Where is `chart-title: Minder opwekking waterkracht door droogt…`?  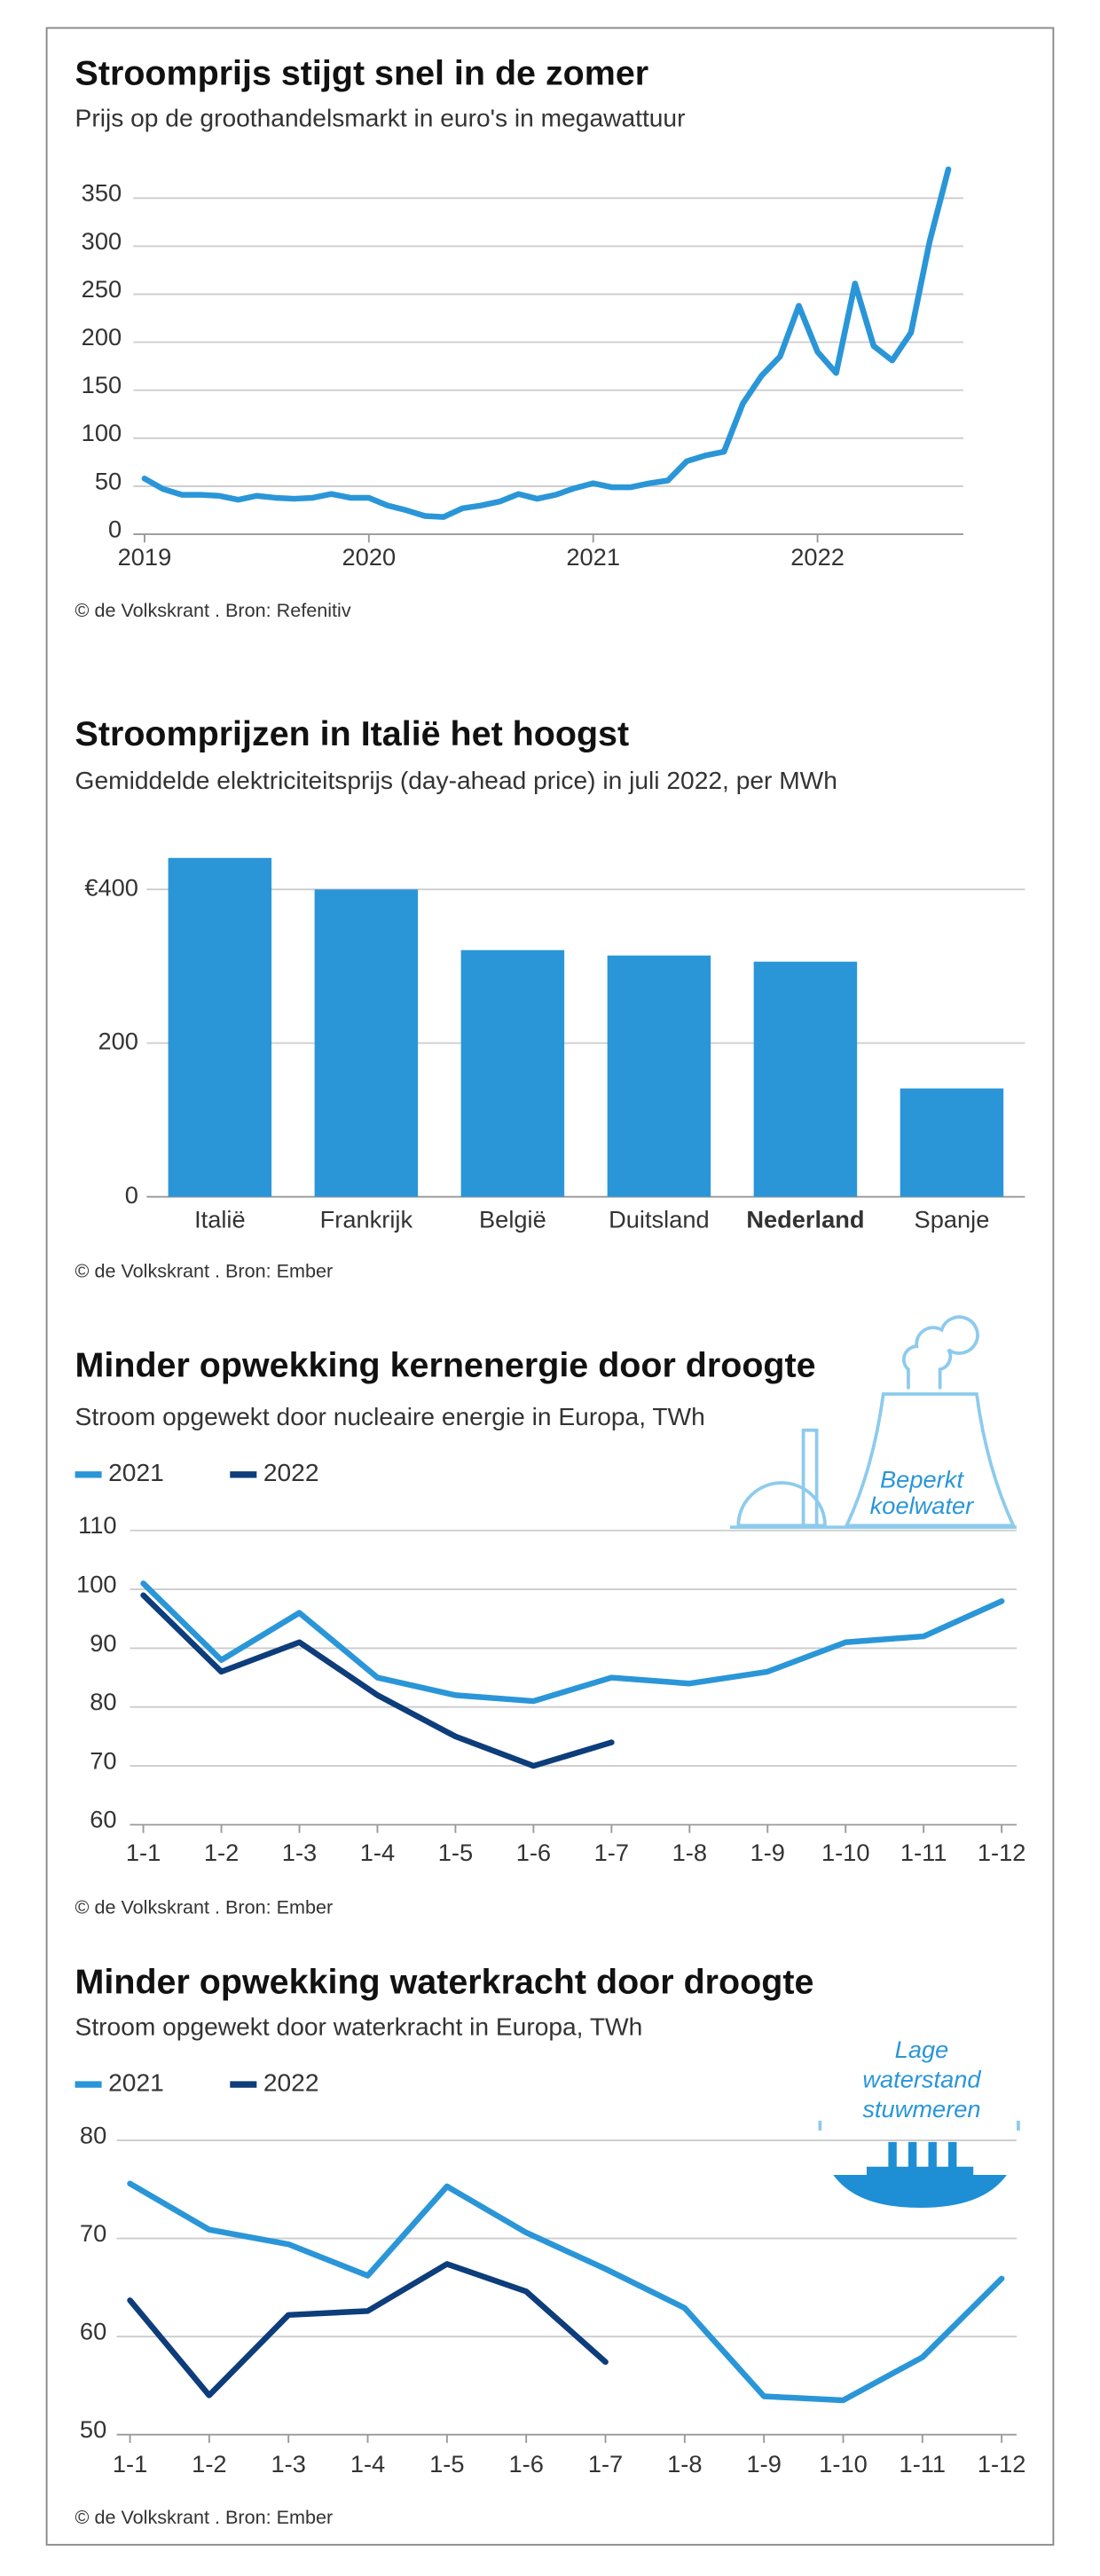 chart-title: Minder opwekking waterkracht door droogt… is located at coordinates (444, 1983).